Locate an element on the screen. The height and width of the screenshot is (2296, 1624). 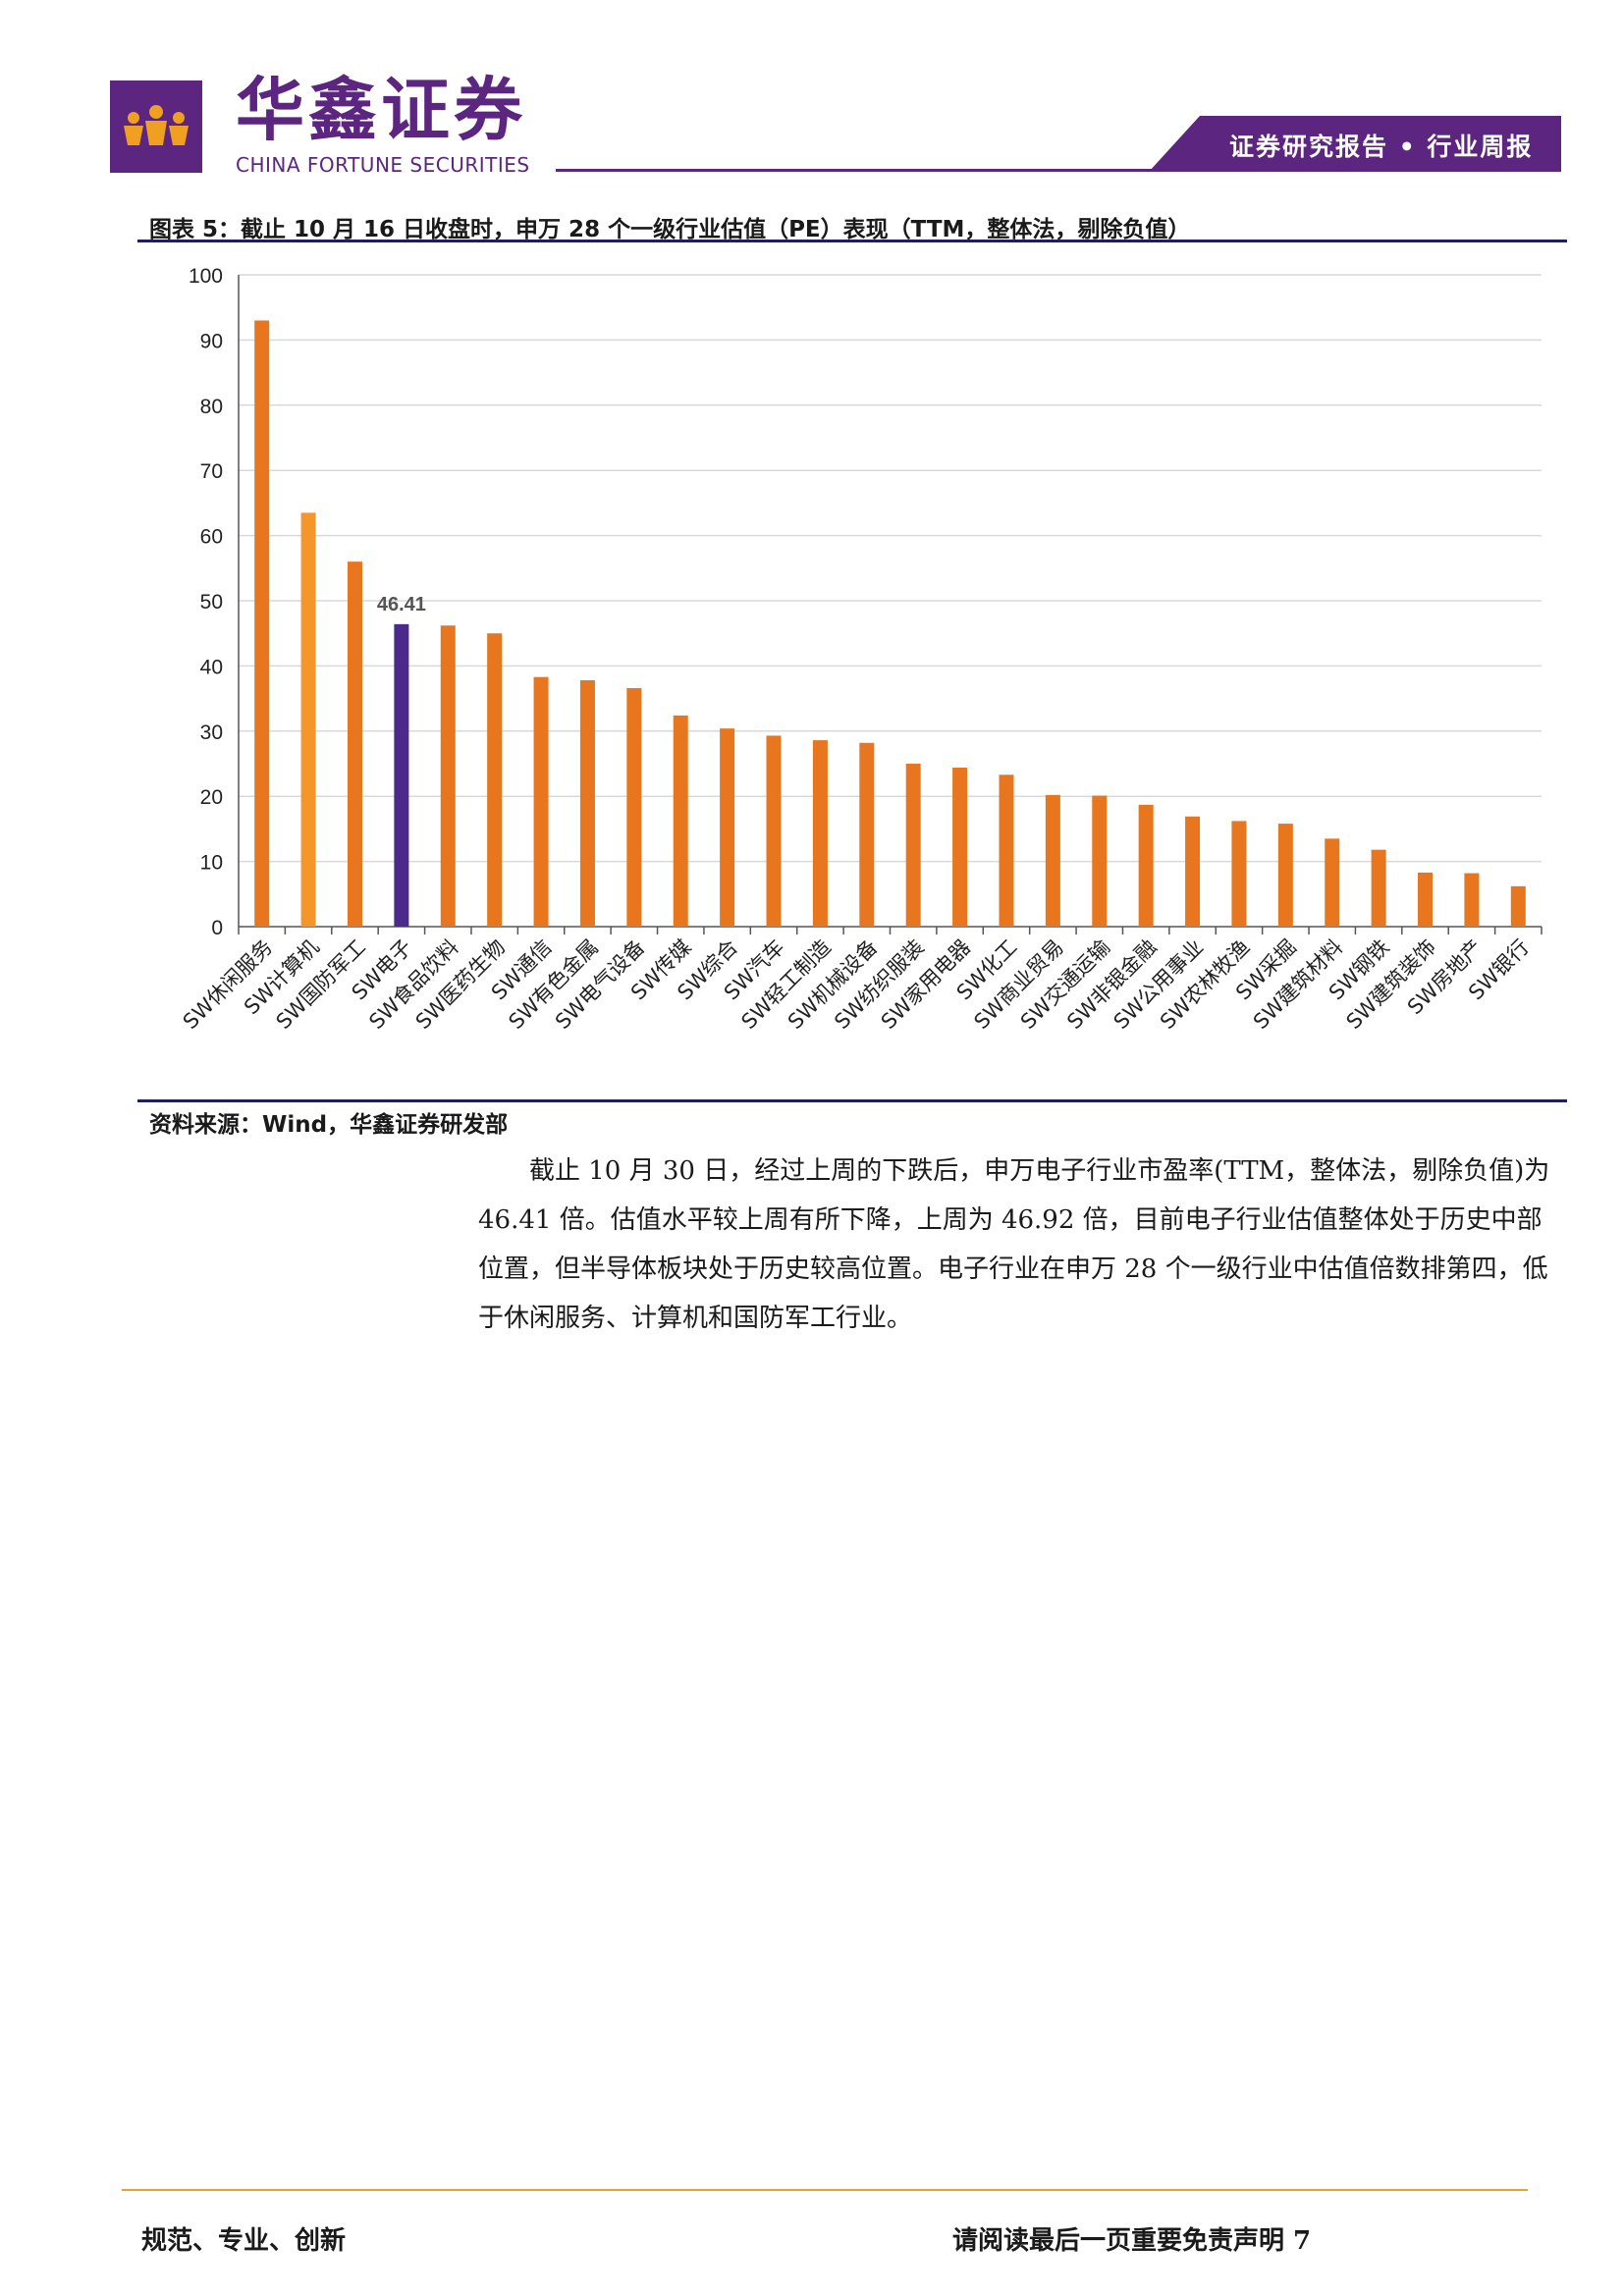
y-tick-label: 70 is located at coordinates (211, 471).